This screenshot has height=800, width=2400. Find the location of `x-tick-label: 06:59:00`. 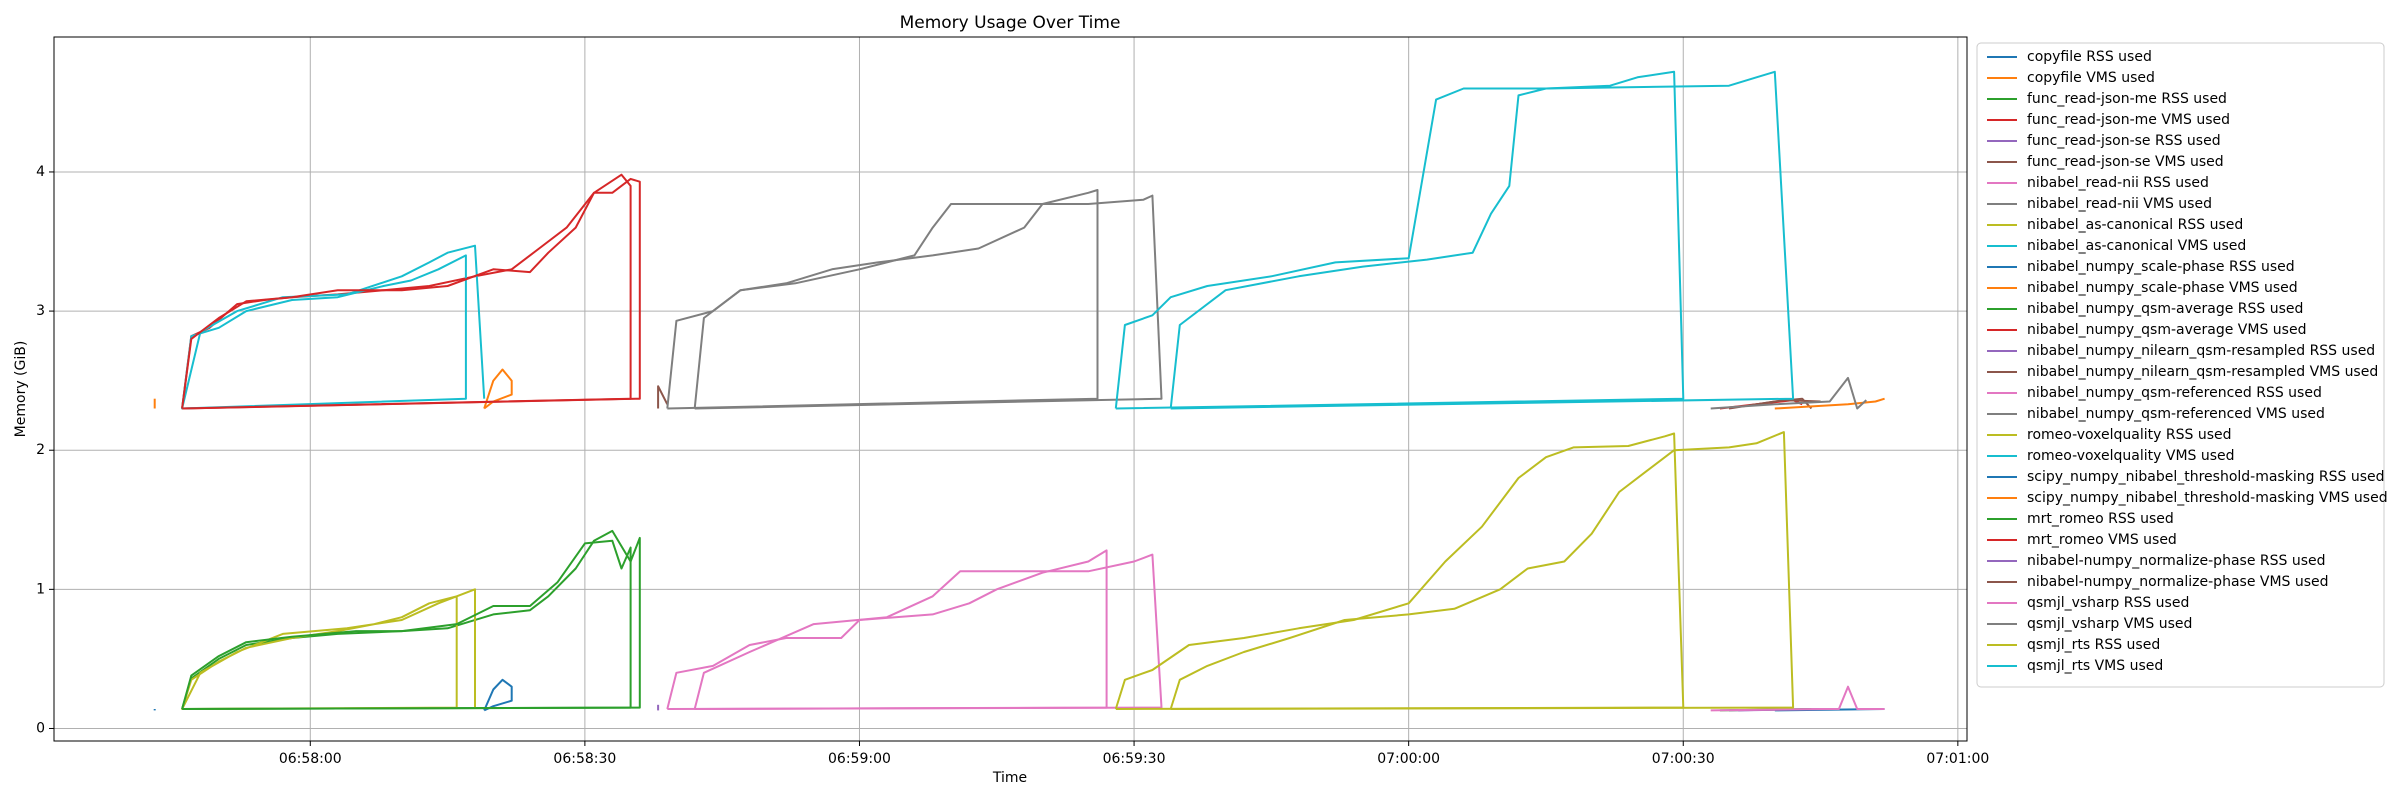

x-tick-label: 06:59:00 is located at coordinates (859, 759).